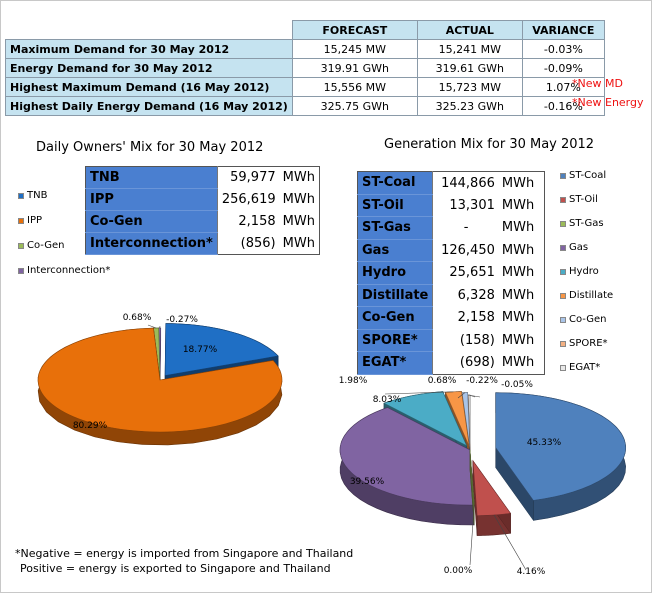 This screenshot has height=593, width=652. I want to click on legend-label: ST-Coal, so click(588, 175).